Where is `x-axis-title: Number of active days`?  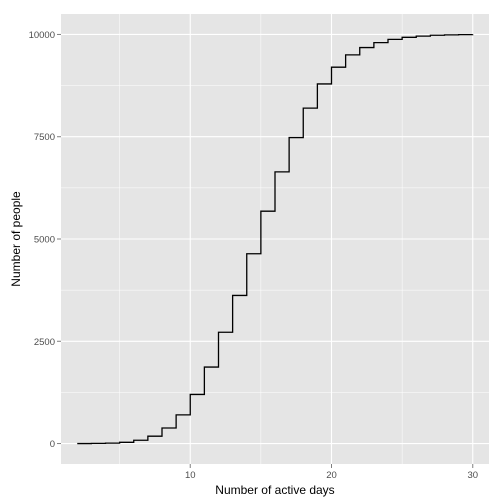
x-axis-title: Number of active days is located at coordinates (274, 490).